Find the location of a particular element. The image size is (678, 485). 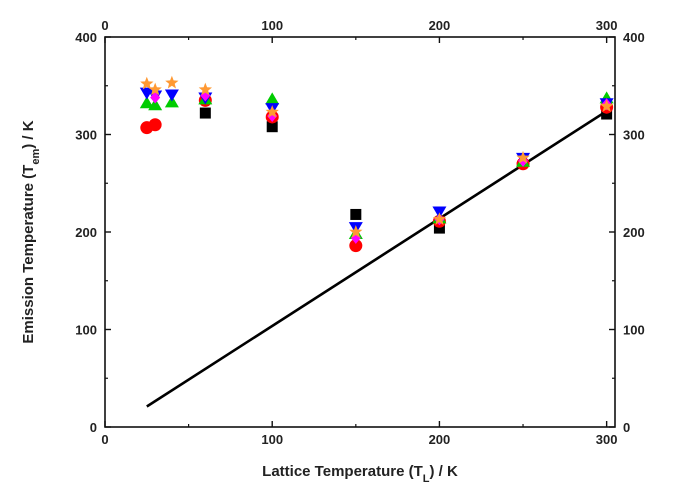

x-tick-label-top-0: 0 is located at coordinates (104, 25).